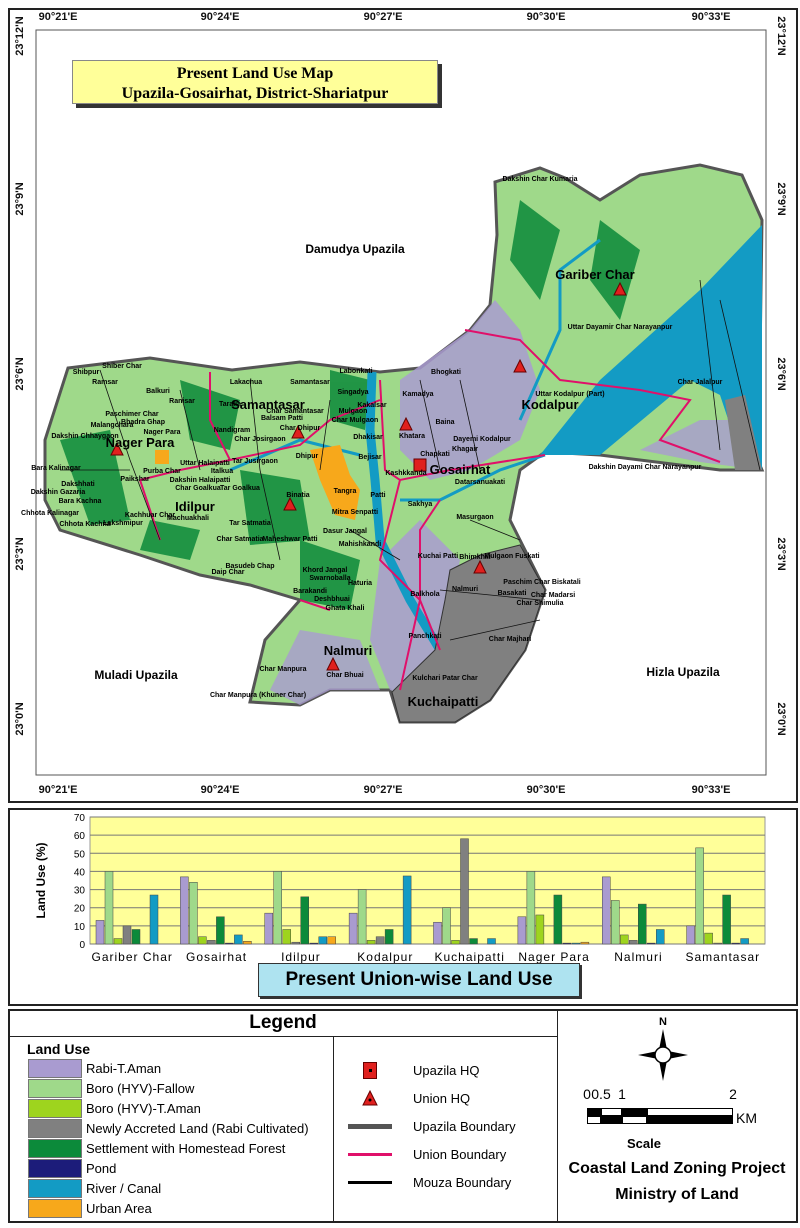 This screenshot has height=1228, width=800. Describe the element at coordinates (246, 382) in the screenshot. I see `mouza-label: Lakachua` at that location.